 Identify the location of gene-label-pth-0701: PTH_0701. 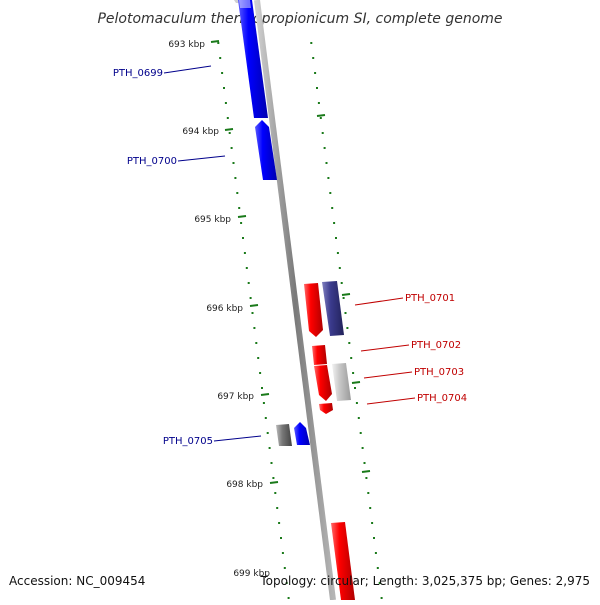
(430, 298).